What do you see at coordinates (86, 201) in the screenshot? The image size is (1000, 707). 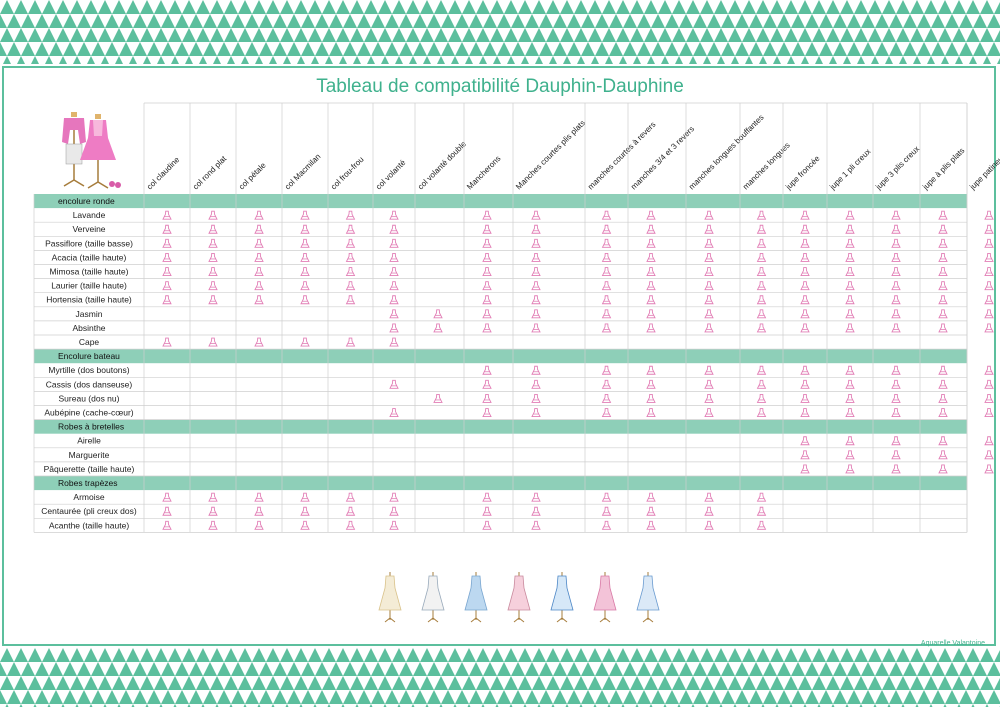 I see `section-label: encolure ronde` at bounding box center [86, 201].